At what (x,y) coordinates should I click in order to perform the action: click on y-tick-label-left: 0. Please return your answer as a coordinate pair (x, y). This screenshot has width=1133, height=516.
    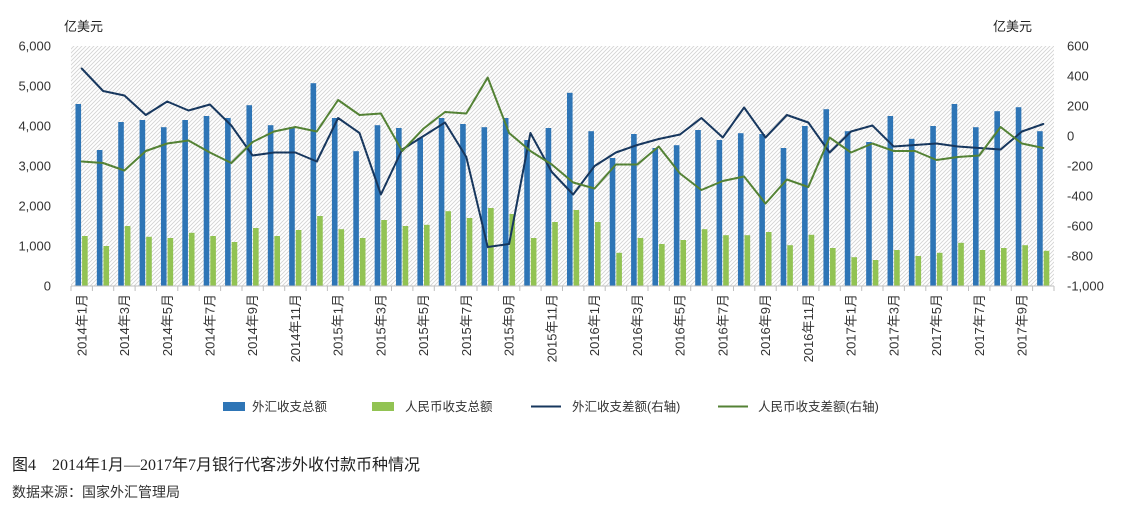
    Looking at the image, I should click on (47, 286).